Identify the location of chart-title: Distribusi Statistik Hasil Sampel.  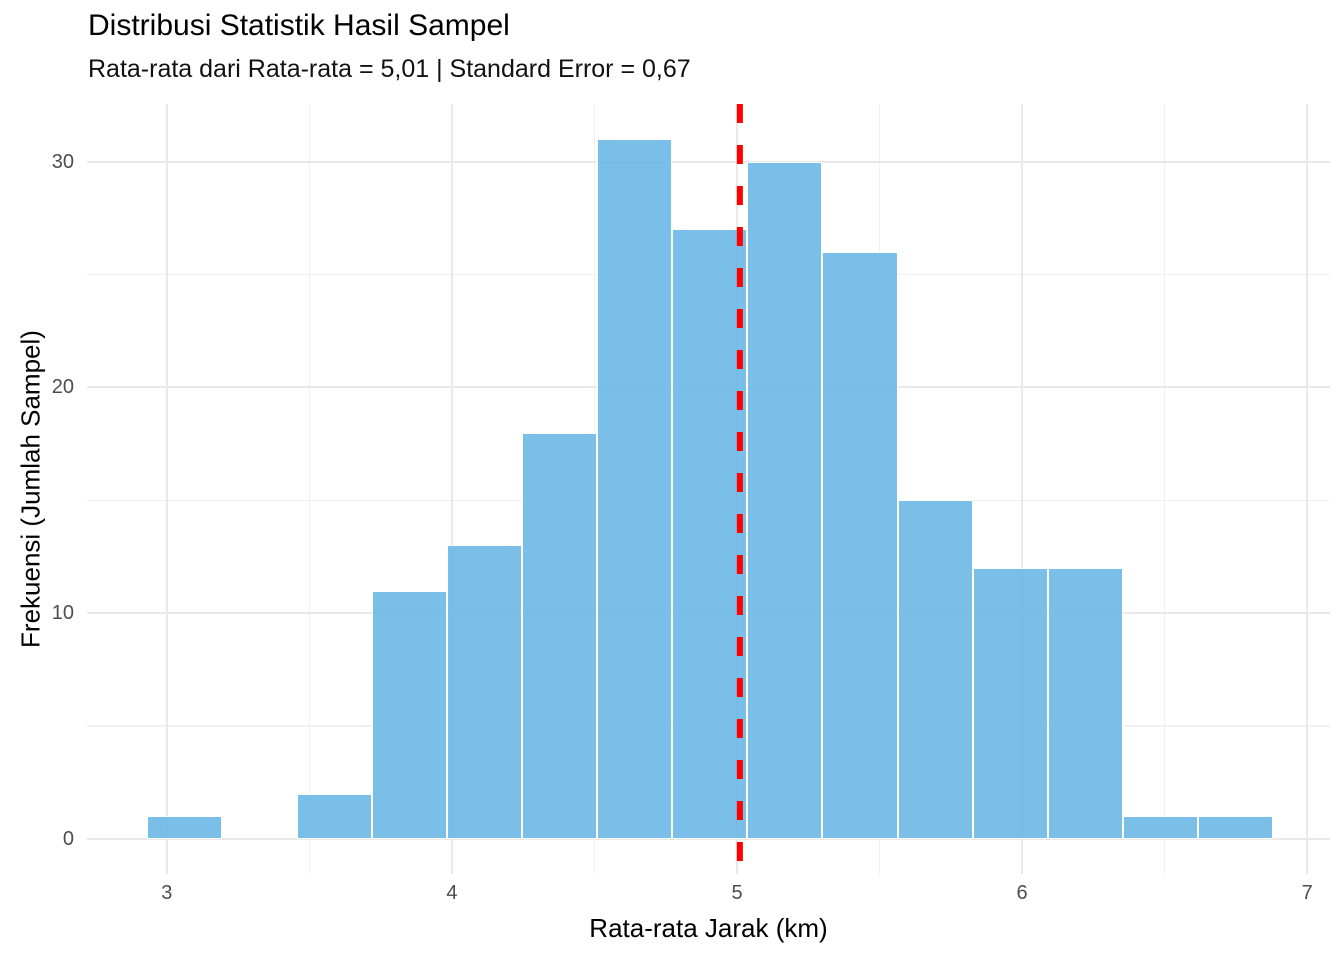
(299, 25).